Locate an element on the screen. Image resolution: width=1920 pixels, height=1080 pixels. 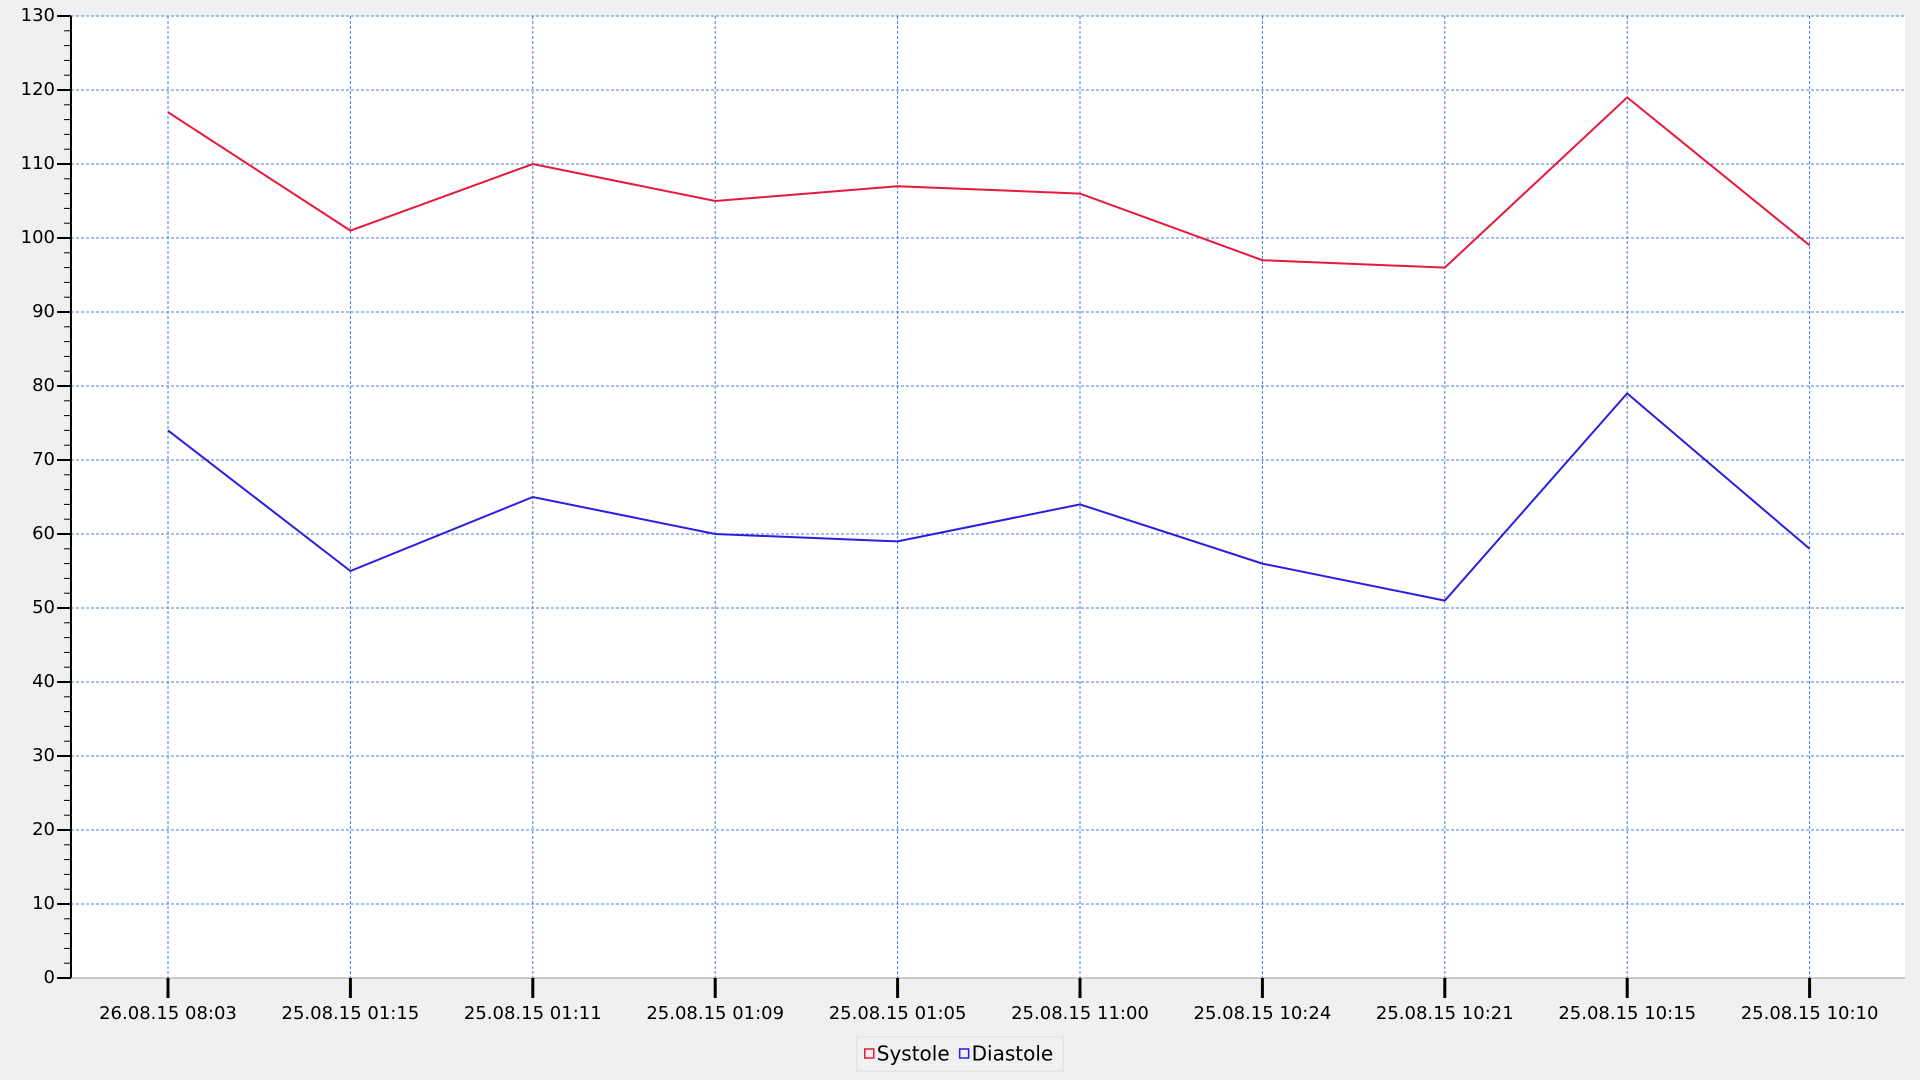
y-tick-label: 130 is located at coordinates (38, 15).